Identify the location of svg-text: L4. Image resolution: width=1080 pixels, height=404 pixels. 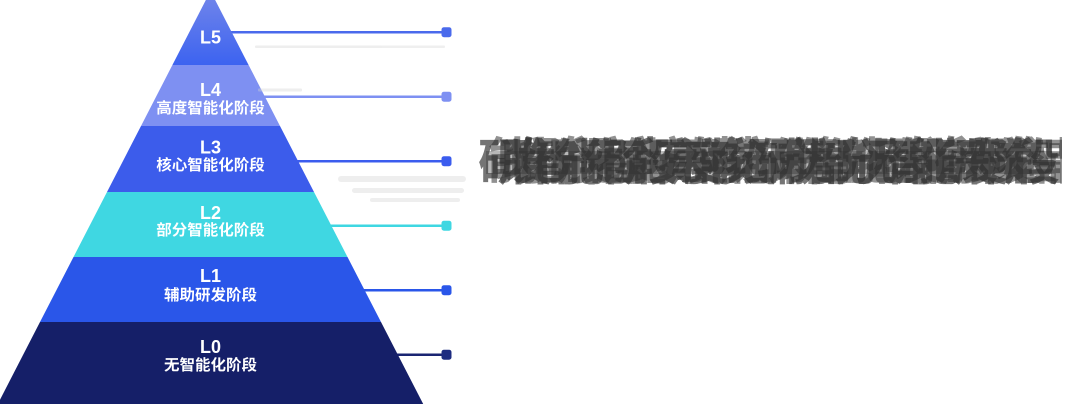
(210, 90).